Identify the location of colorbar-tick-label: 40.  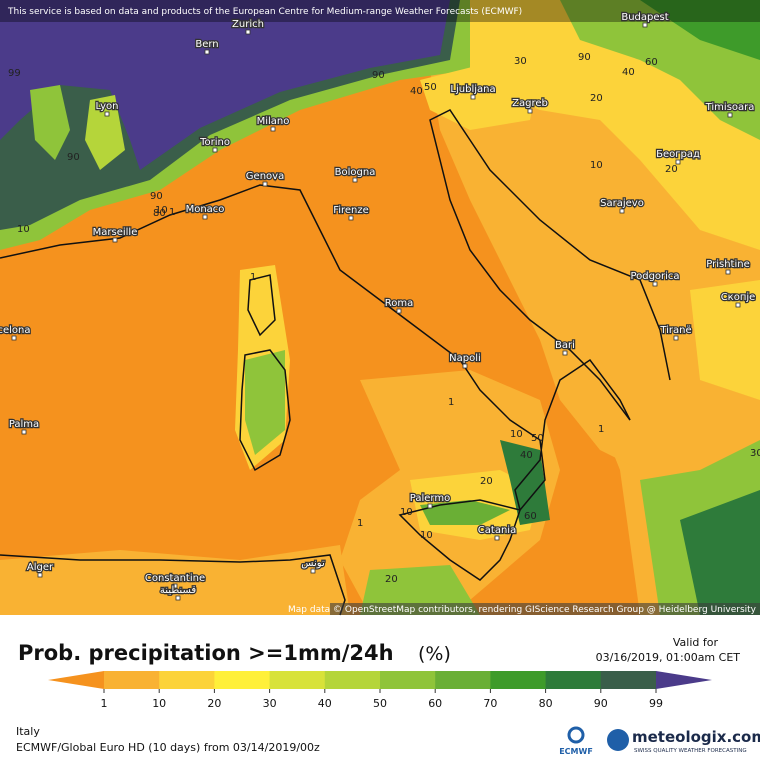
(325, 703).